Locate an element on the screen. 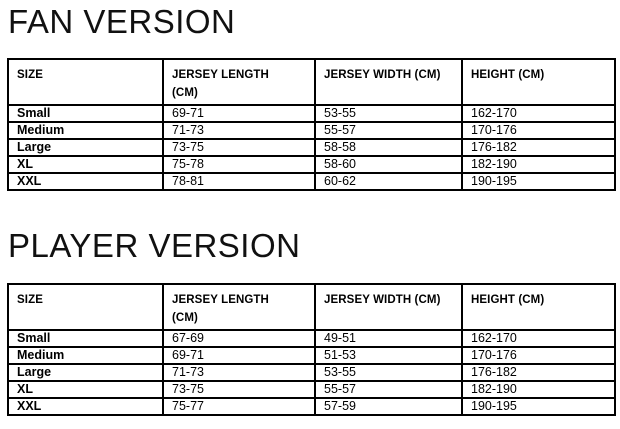  table-row: Medium 71-73 55-57 170-176 is located at coordinates (311, 130).